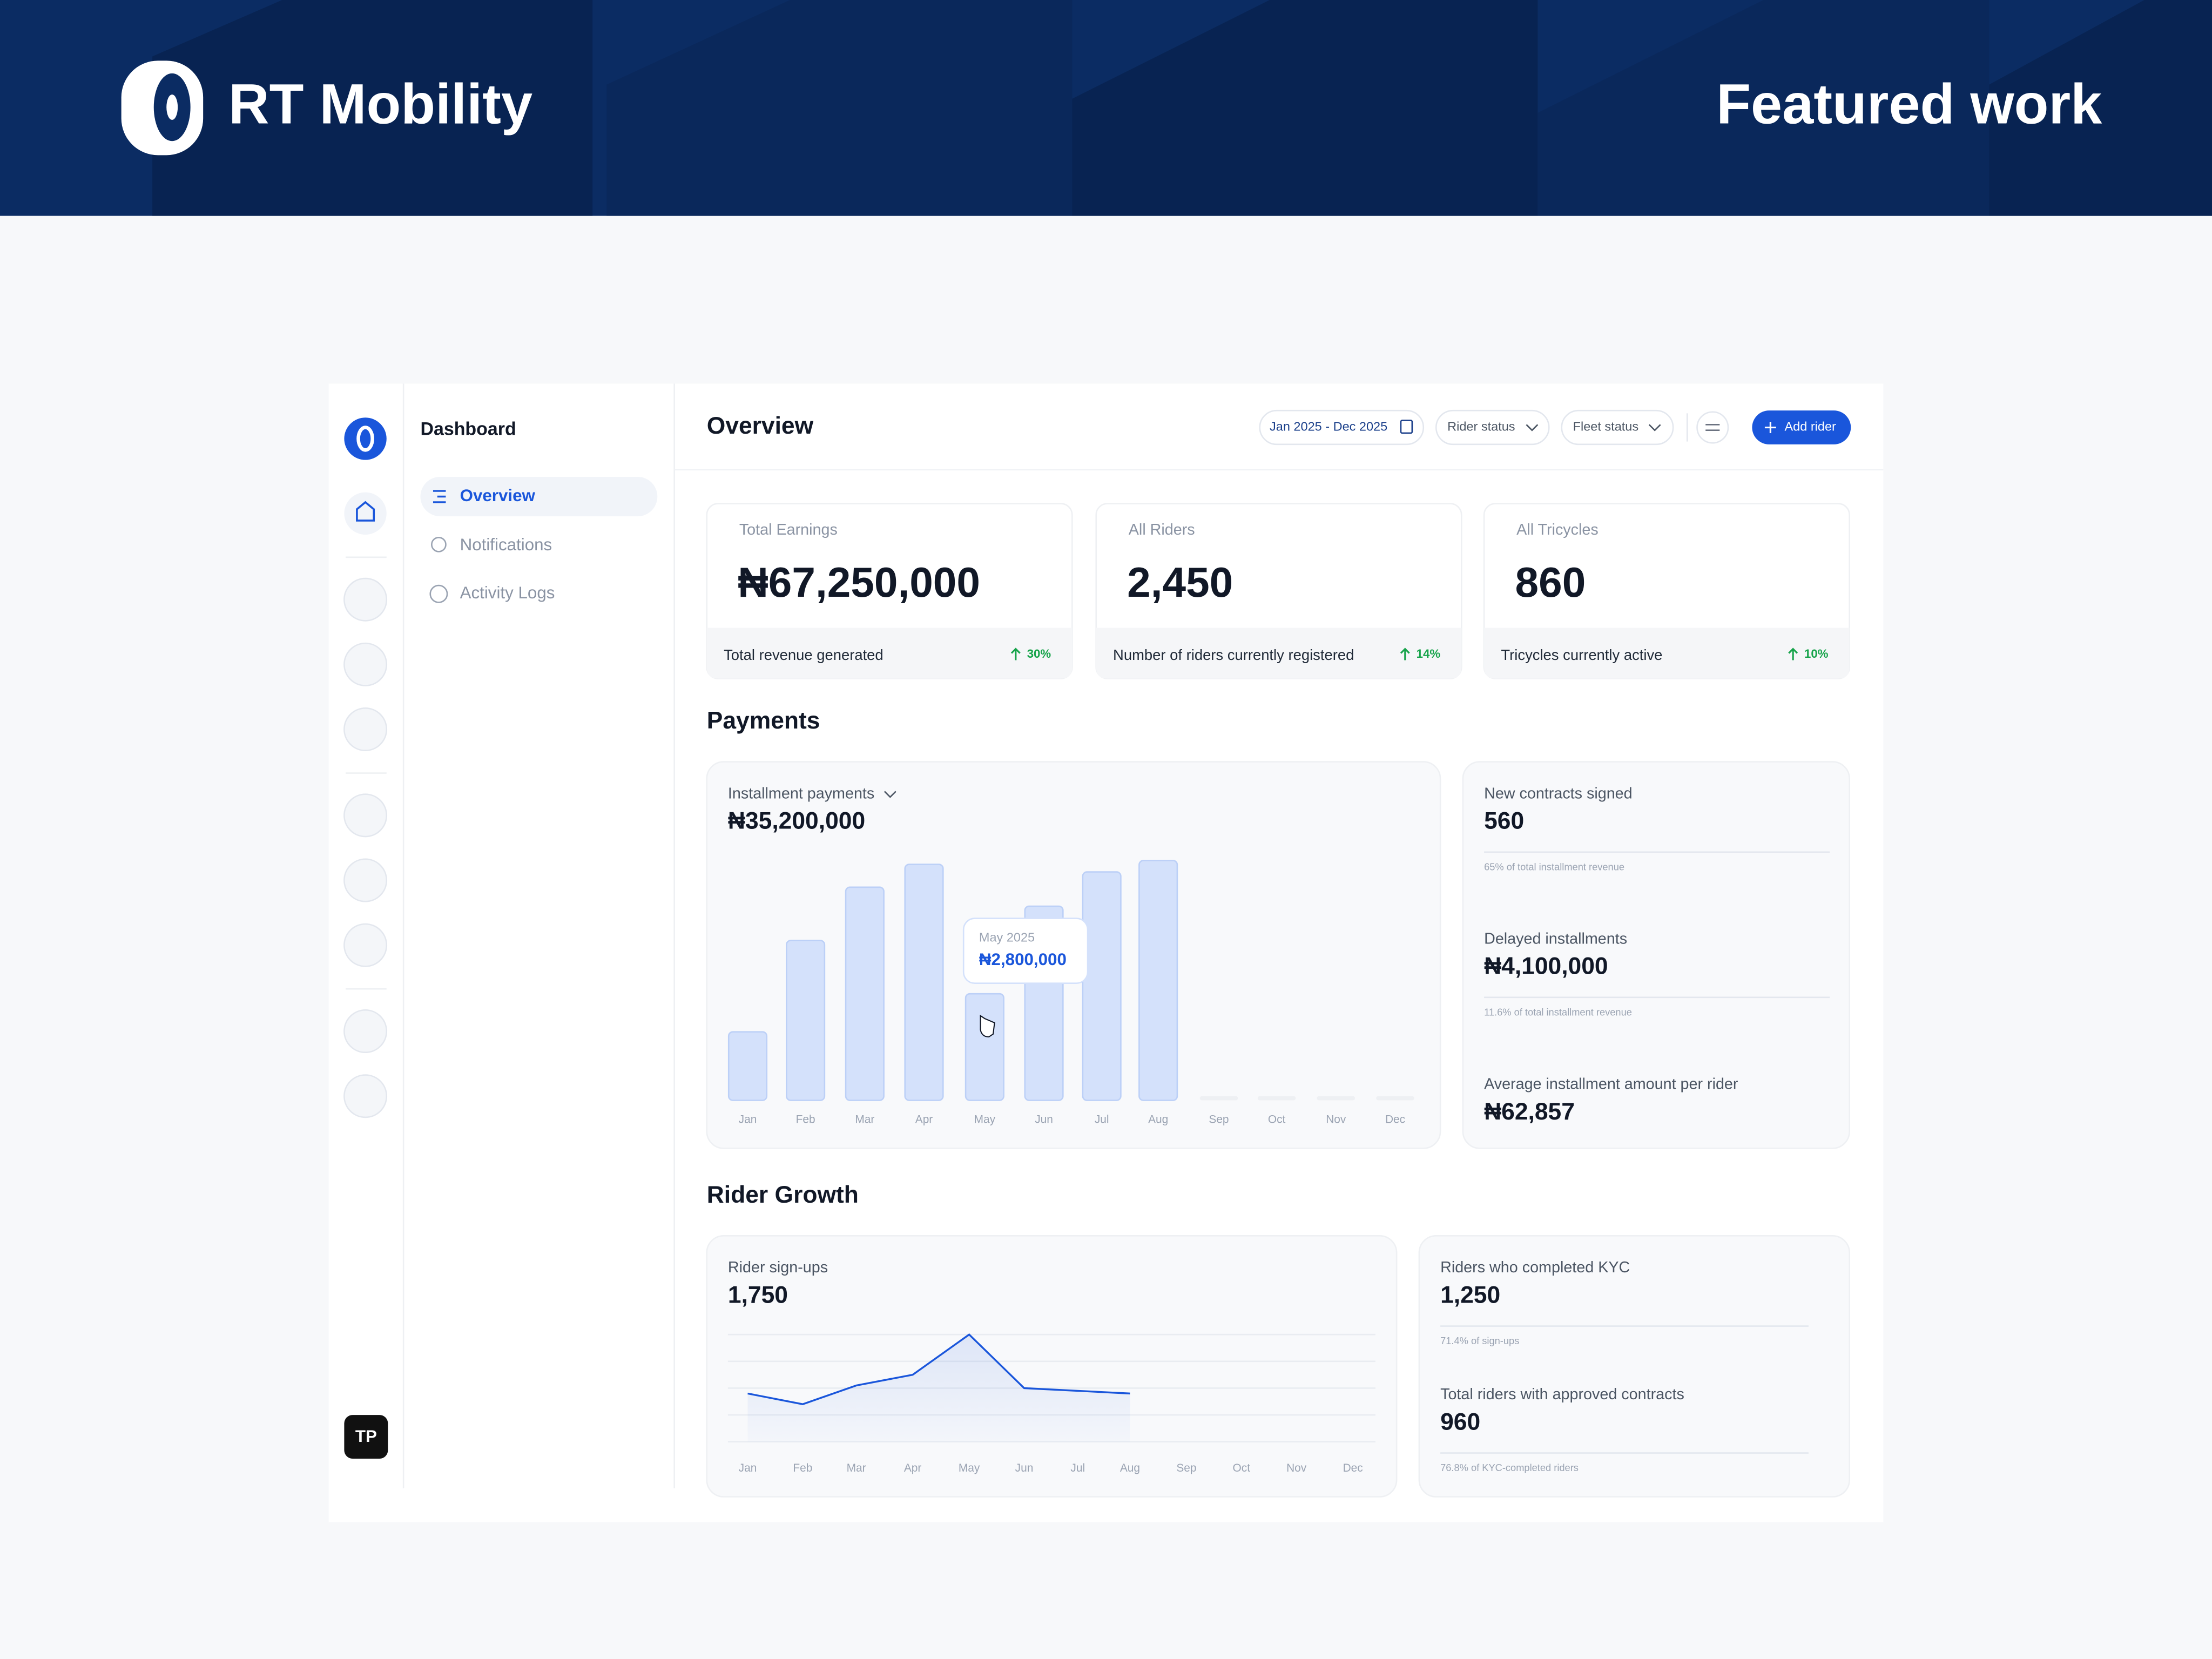 This screenshot has height=1659, width=2212. I want to click on x-tick-label: Jan, so click(748, 1468).